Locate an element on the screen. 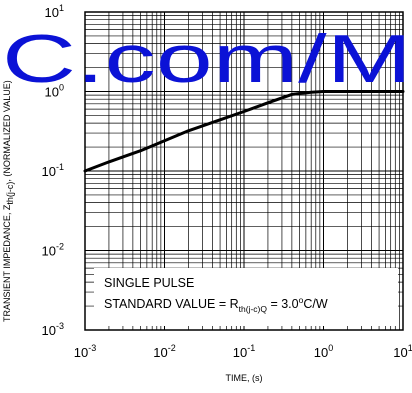 The width and height of the screenshot is (412, 393). annotation-background is located at coordinates (246, 297).